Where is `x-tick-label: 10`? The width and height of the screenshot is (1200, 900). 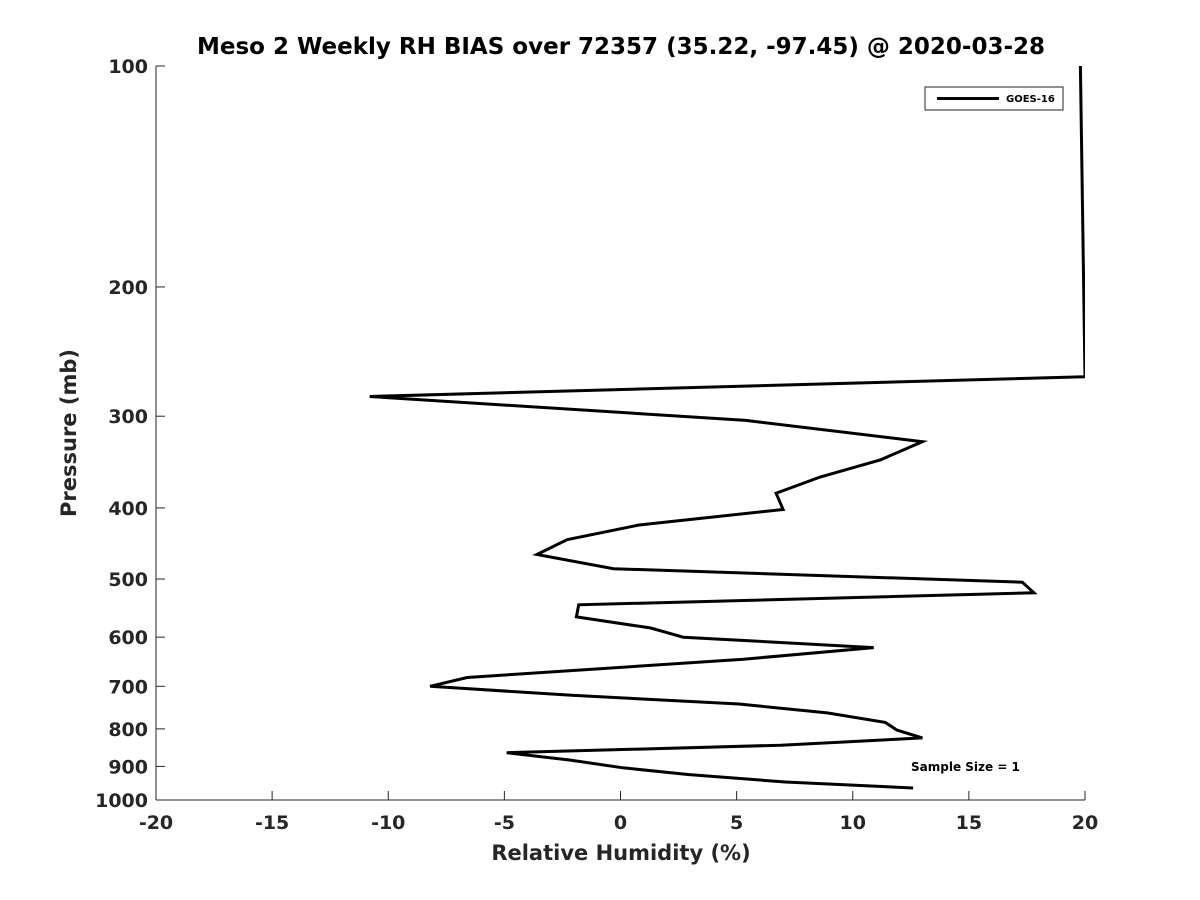 x-tick-label: 10 is located at coordinates (853, 823).